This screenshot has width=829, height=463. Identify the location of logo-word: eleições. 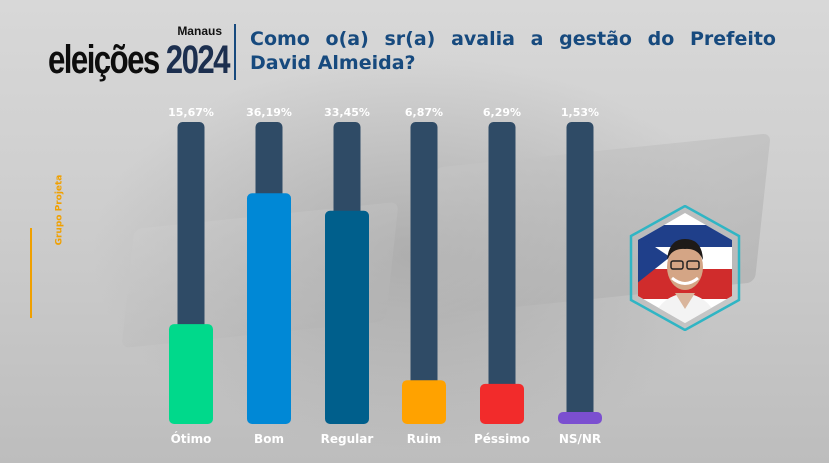
(104, 60).